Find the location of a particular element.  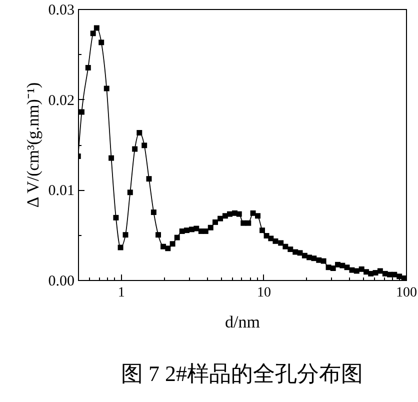

y-tick-label: 0.01 is located at coordinates (61, 191).